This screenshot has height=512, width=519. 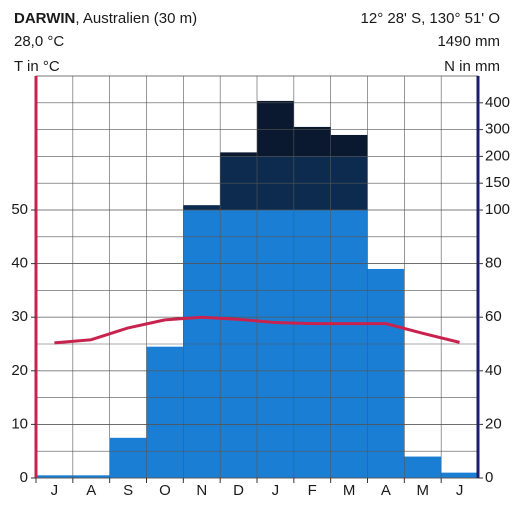 I want to click on y2-tick-label: 0, so click(x=489, y=477).